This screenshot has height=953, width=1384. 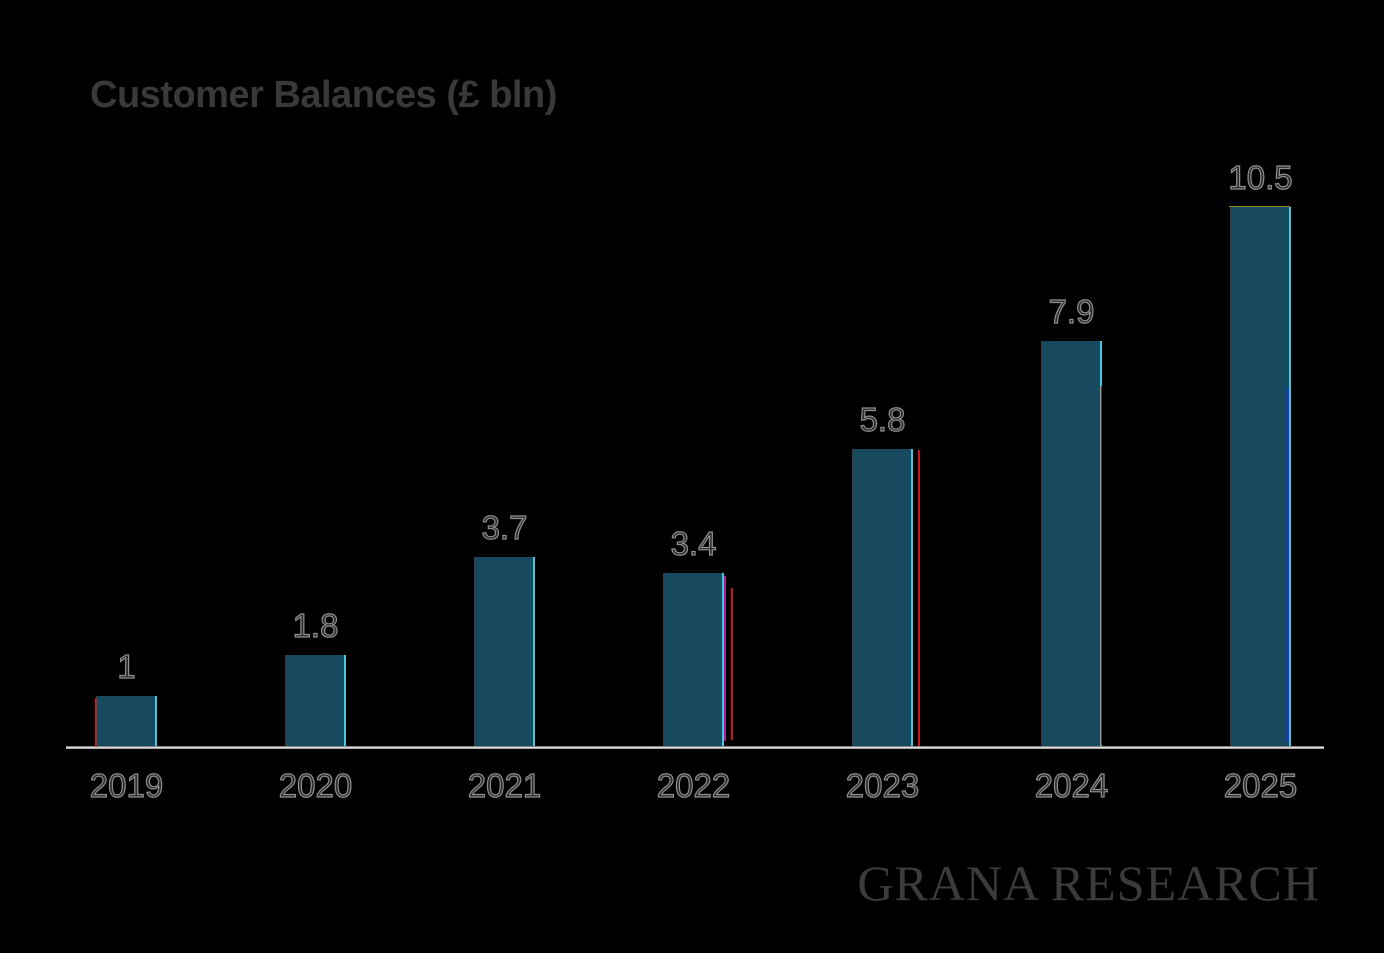 What do you see at coordinates (695, 747) in the screenshot?
I see `x-axis-line` at bounding box center [695, 747].